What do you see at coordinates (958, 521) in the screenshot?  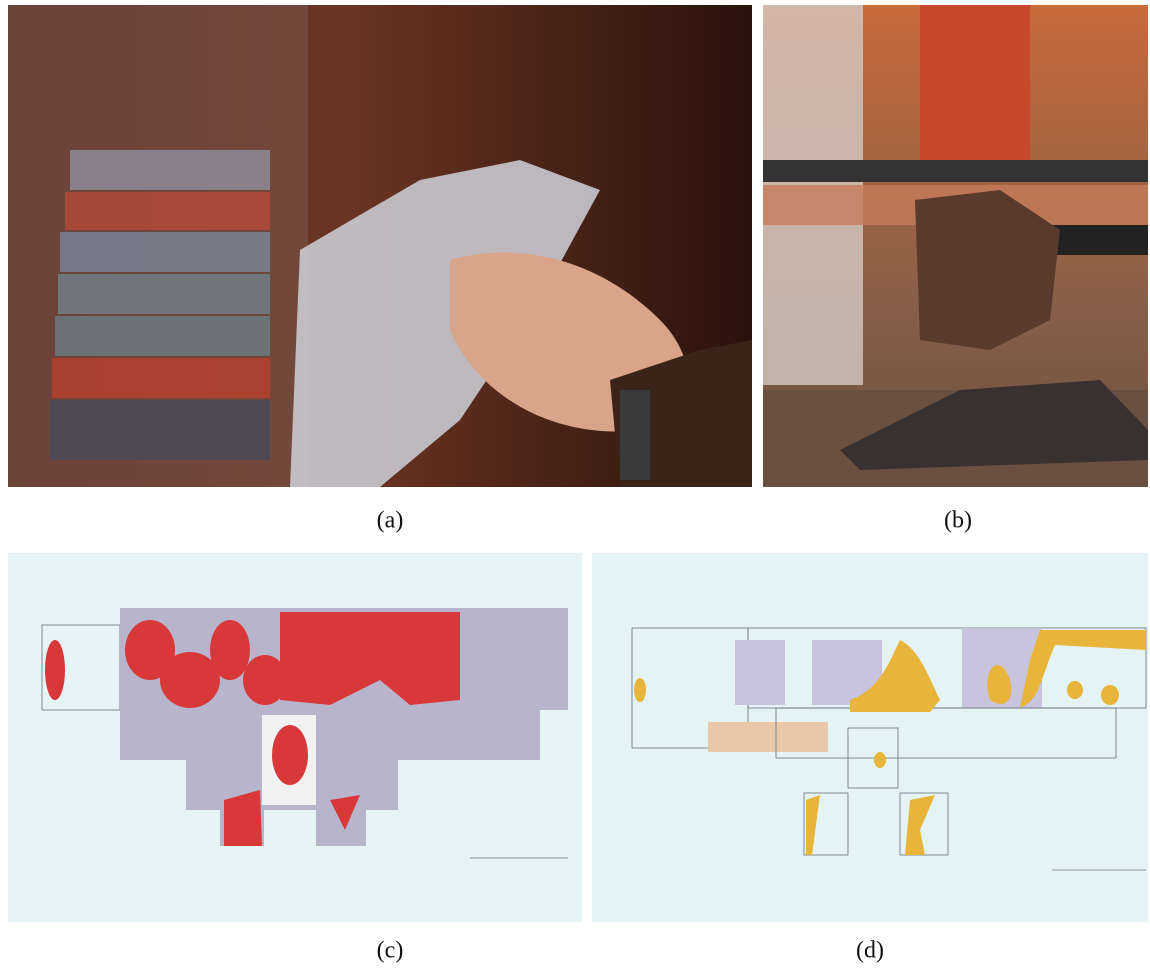 I see `caption: (b)` at bounding box center [958, 521].